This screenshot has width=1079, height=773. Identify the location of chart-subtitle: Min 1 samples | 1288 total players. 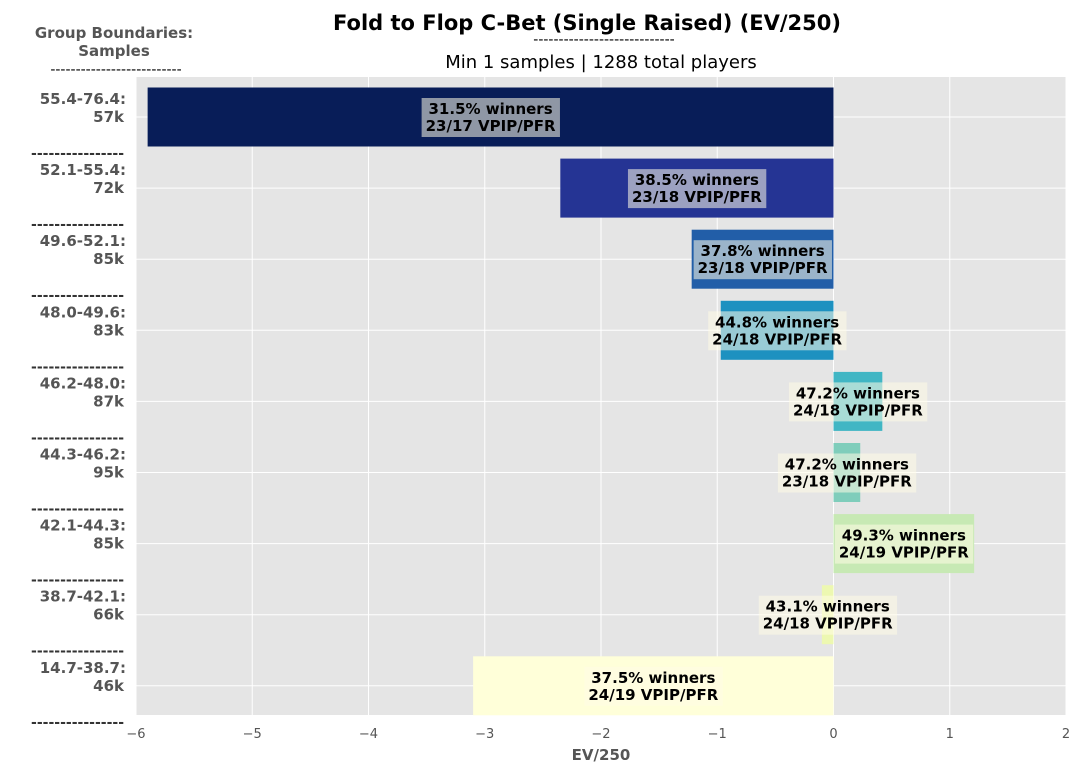
(601, 62).